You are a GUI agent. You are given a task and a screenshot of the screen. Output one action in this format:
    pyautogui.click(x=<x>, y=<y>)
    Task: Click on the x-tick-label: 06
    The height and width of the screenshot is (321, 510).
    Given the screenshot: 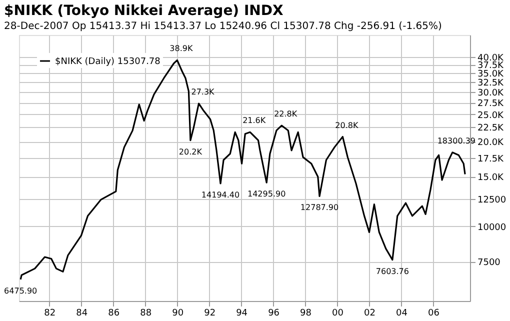 What is the action you would take?
    pyautogui.click(x=434, y=313)
    